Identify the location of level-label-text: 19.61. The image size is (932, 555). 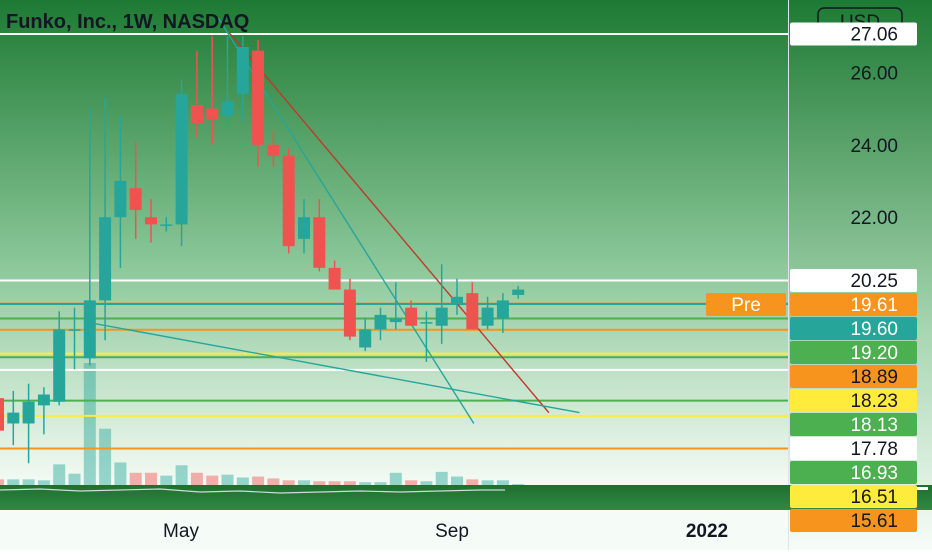
(874, 305).